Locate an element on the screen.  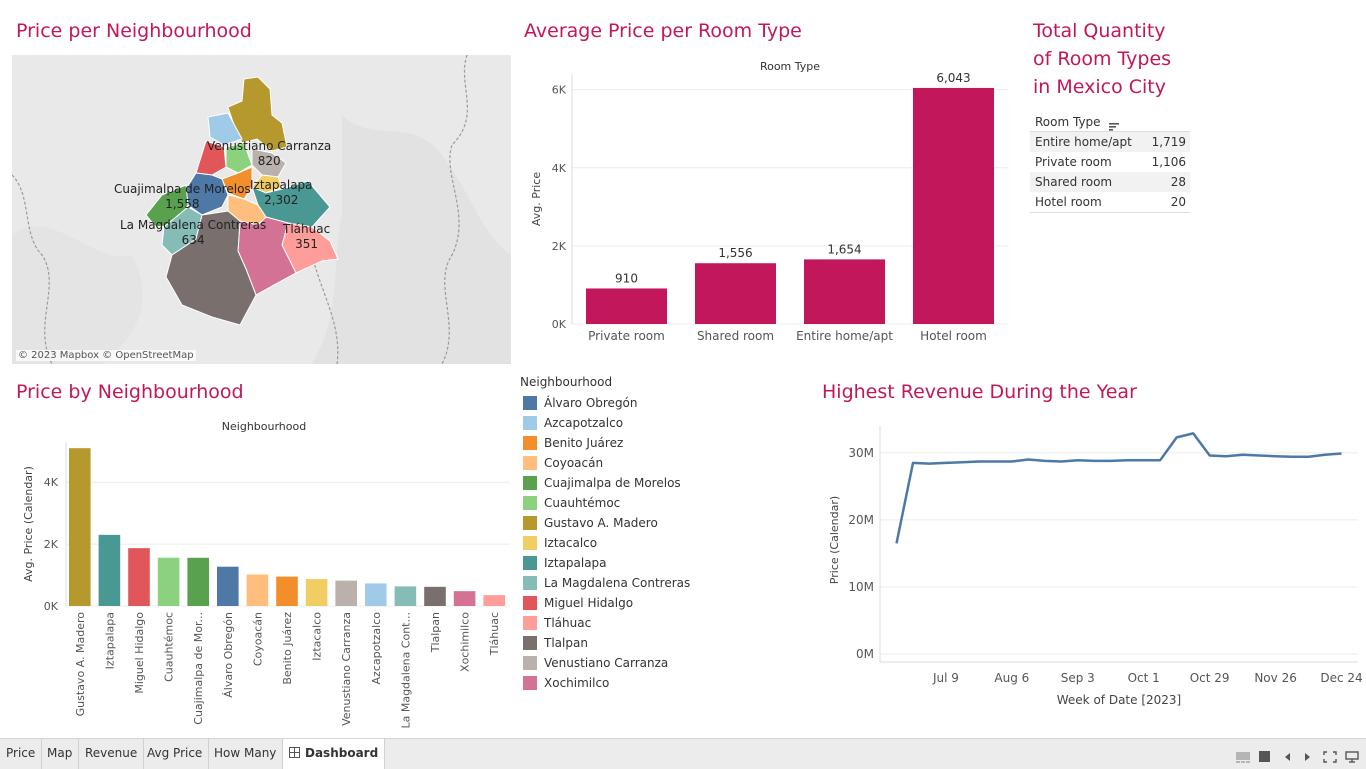
table-cell-label: Shared room is located at coordinates (1074, 182).